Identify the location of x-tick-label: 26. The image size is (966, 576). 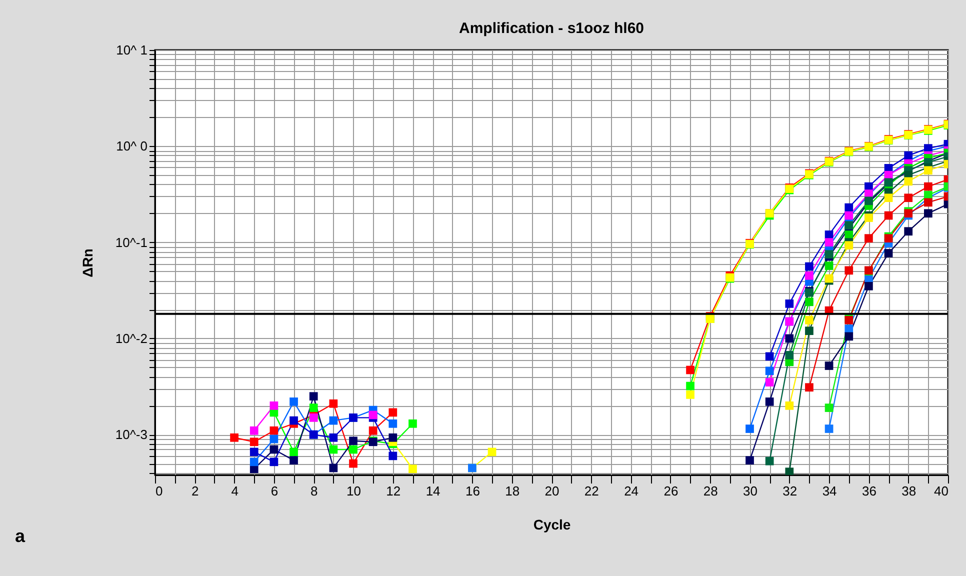
(671, 491).